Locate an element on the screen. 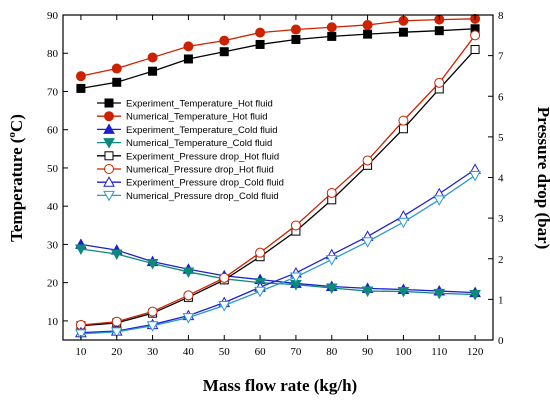 Image resolution: width=550 pixels, height=400 pixels. left-tick-label: 70 is located at coordinates (53, 92).